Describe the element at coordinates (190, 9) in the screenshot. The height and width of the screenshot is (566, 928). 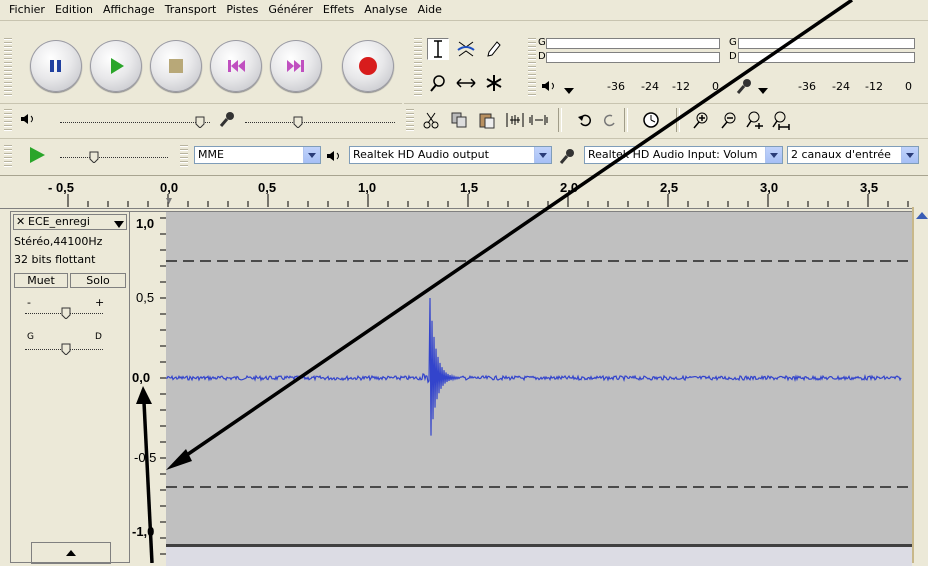
I see `menu-transport: Transport` at that location.